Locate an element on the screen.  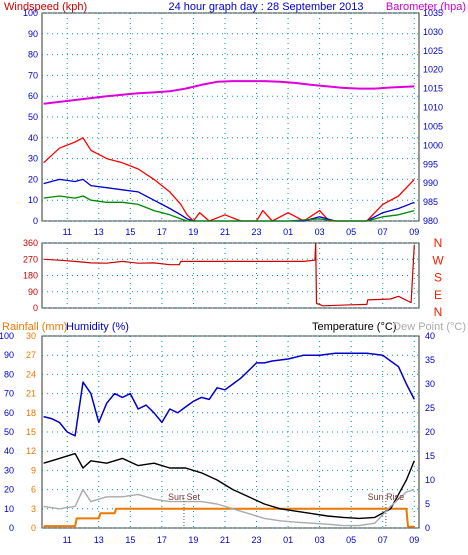
series-line-temperature is located at coordinates (229, 486).